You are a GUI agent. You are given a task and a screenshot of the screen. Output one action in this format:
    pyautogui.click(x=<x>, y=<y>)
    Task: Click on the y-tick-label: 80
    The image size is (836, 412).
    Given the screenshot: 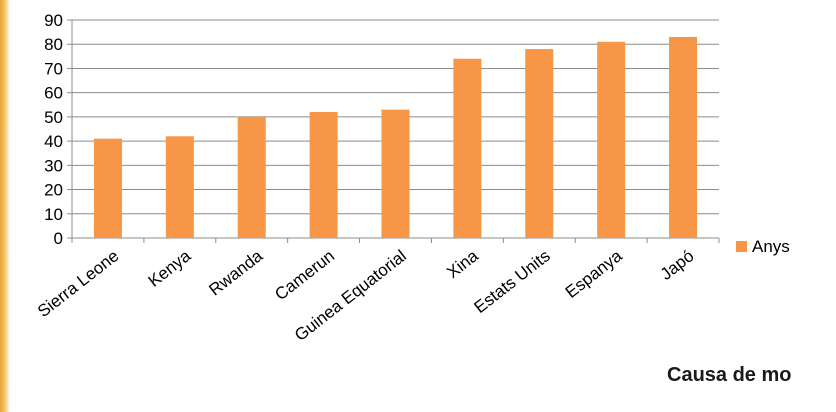 What is the action you would take?
    pyautogui.click(x=53, y=44)
    